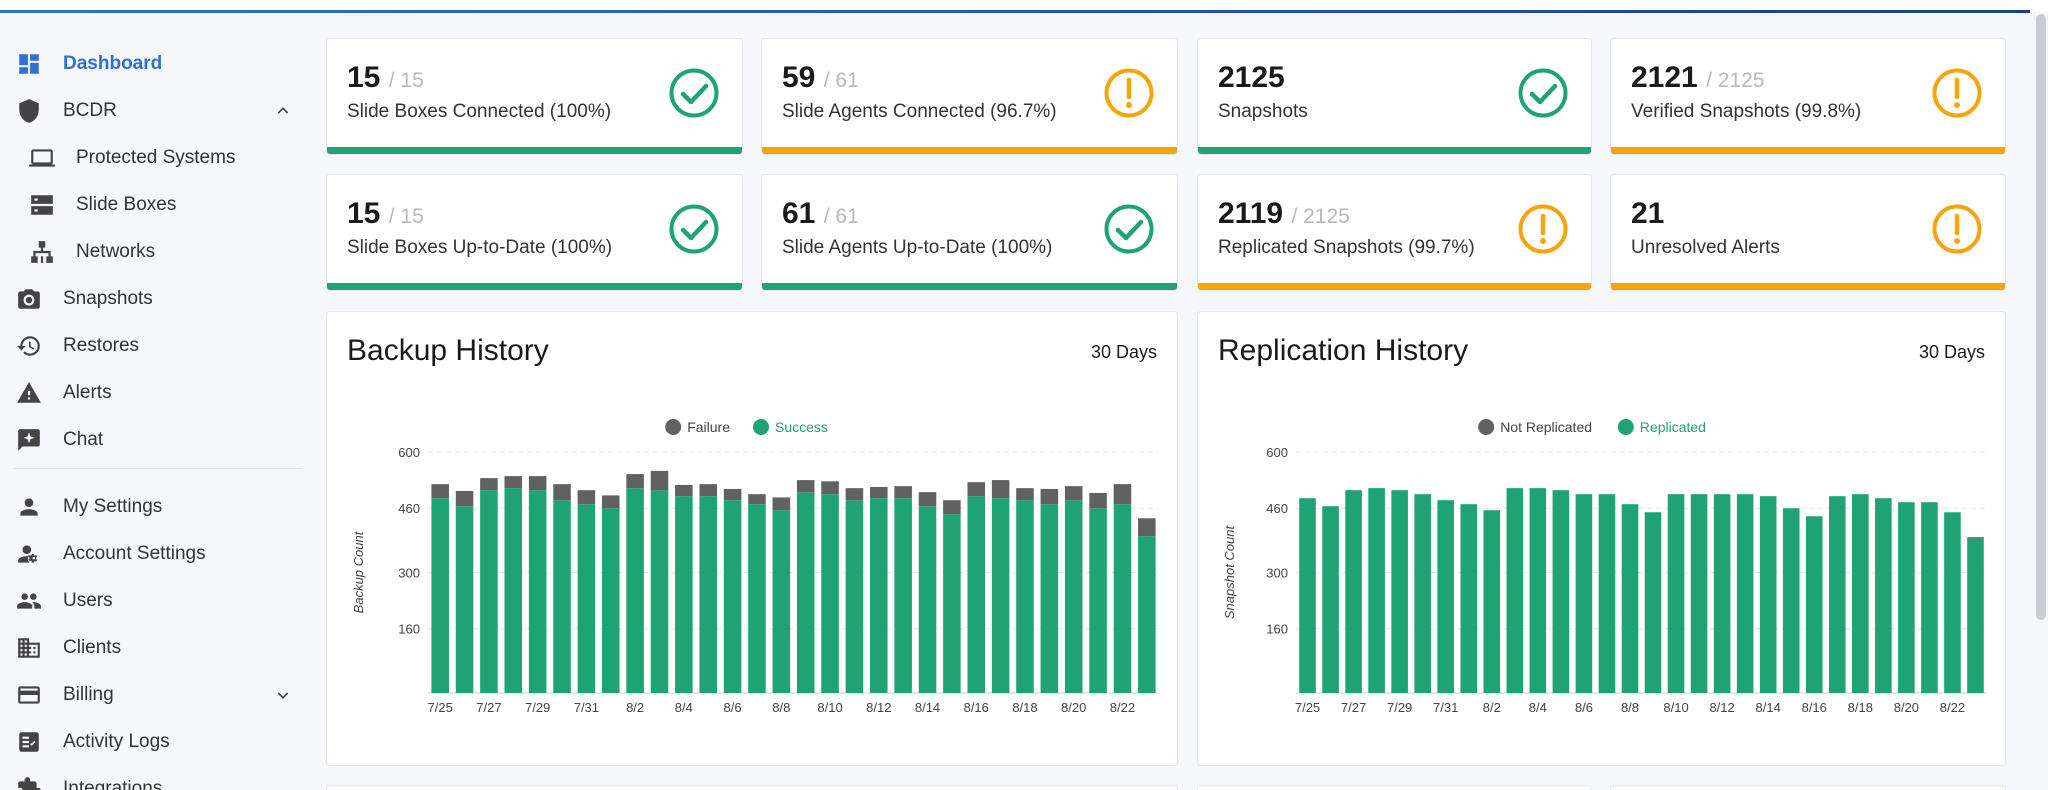 Image resolution: width=2048 pixels, height=790 pixels. What do you see at coordinates (152, 299) in the screenshot?
I see `sidebar-item-snapshots: Snapshots` at bounding box center [152, 299].